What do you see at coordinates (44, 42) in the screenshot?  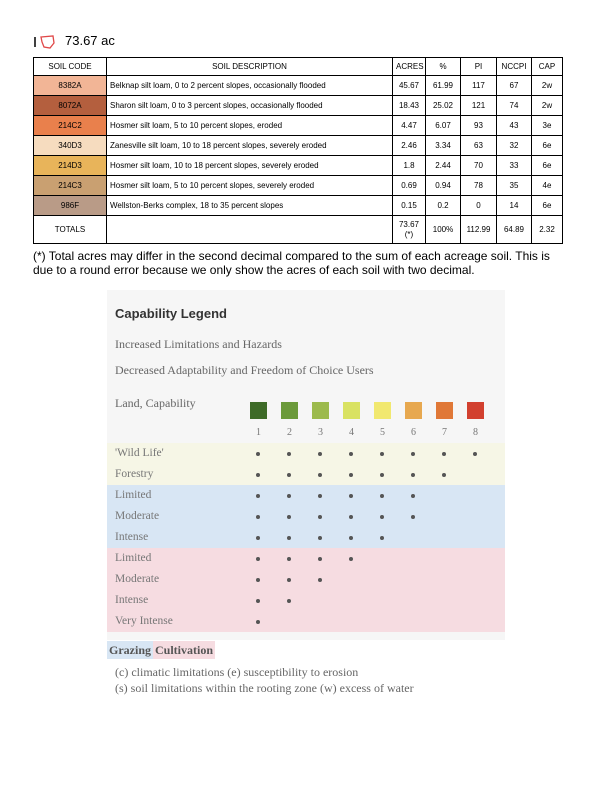 I see `parcel-icon` at bounding box center [44, 42].